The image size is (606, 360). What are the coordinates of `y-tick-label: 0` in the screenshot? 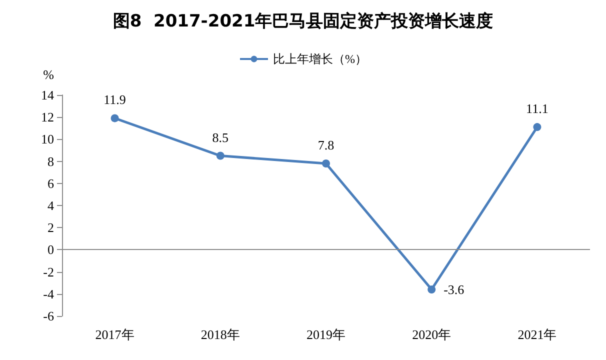 It's located at (51, 250).